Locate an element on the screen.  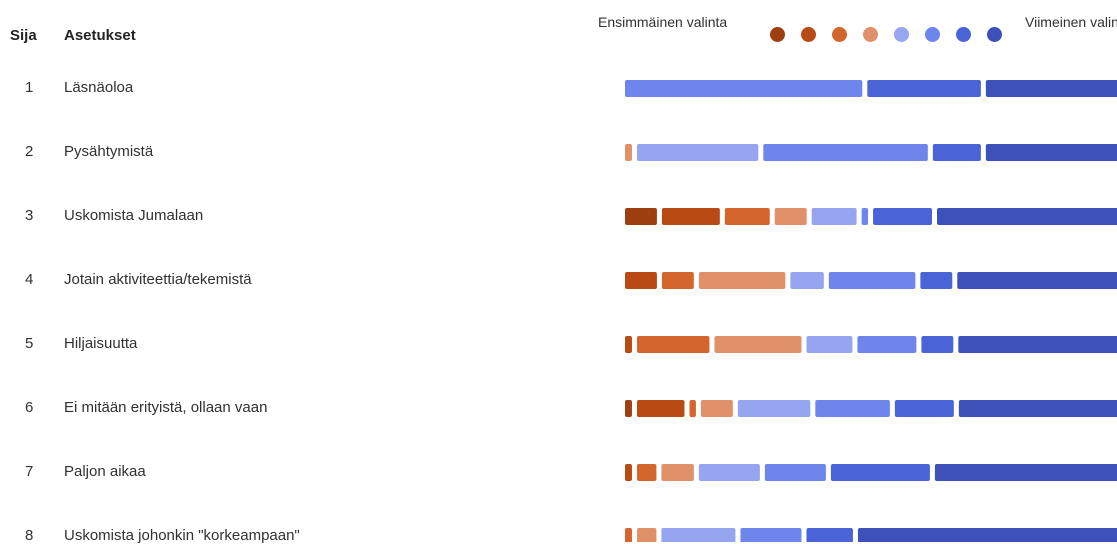
legend-dots is located at coordinates (890, 35).